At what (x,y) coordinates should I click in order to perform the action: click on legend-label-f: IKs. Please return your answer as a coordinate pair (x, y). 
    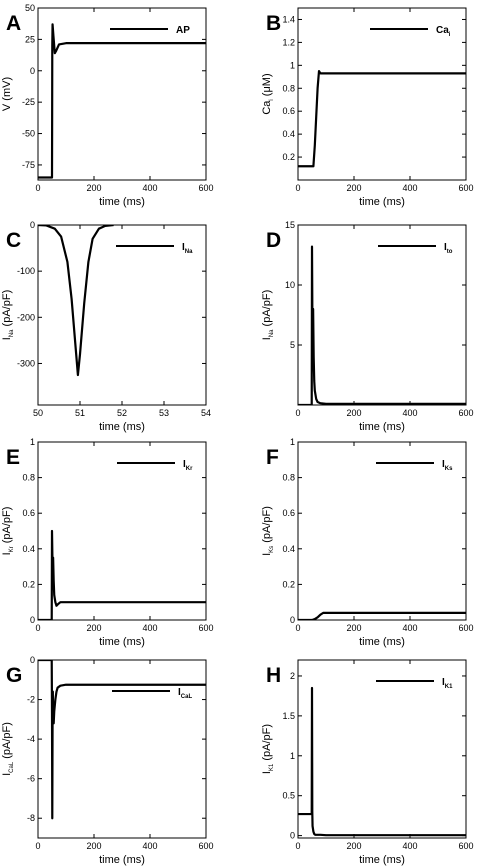
    Looking at the image, I should click on (447, 465).